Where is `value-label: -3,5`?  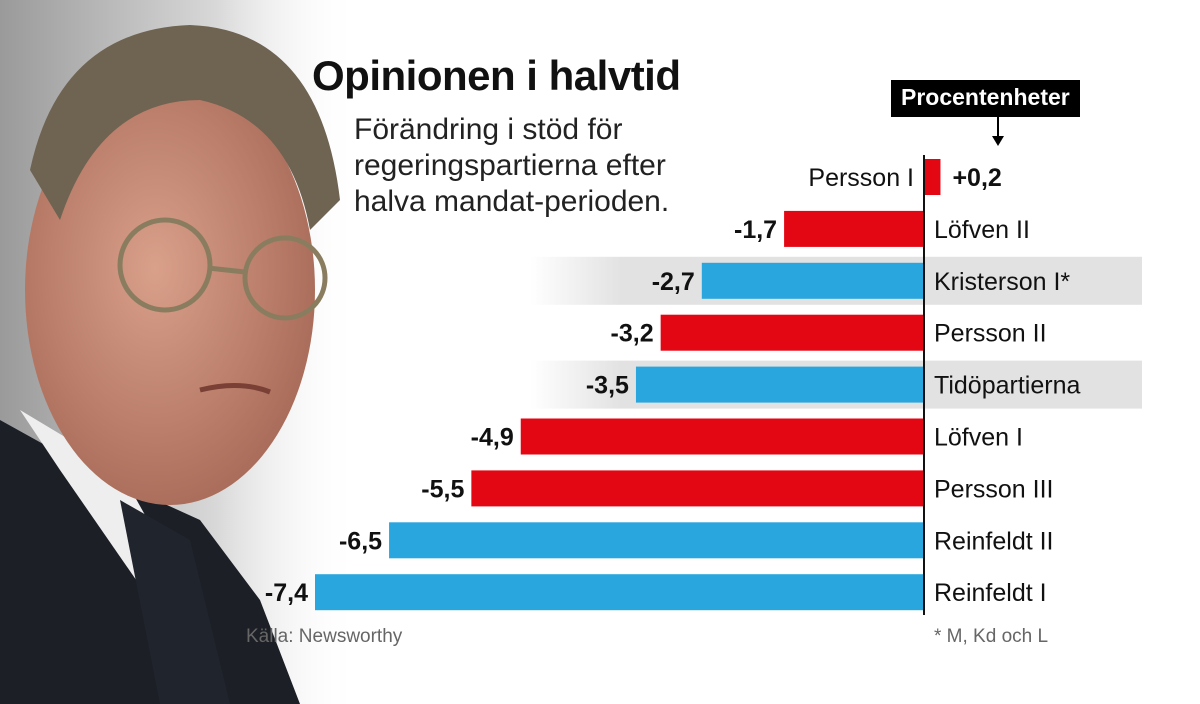
value-label: -3,5 is located at coordinates (607, 386).